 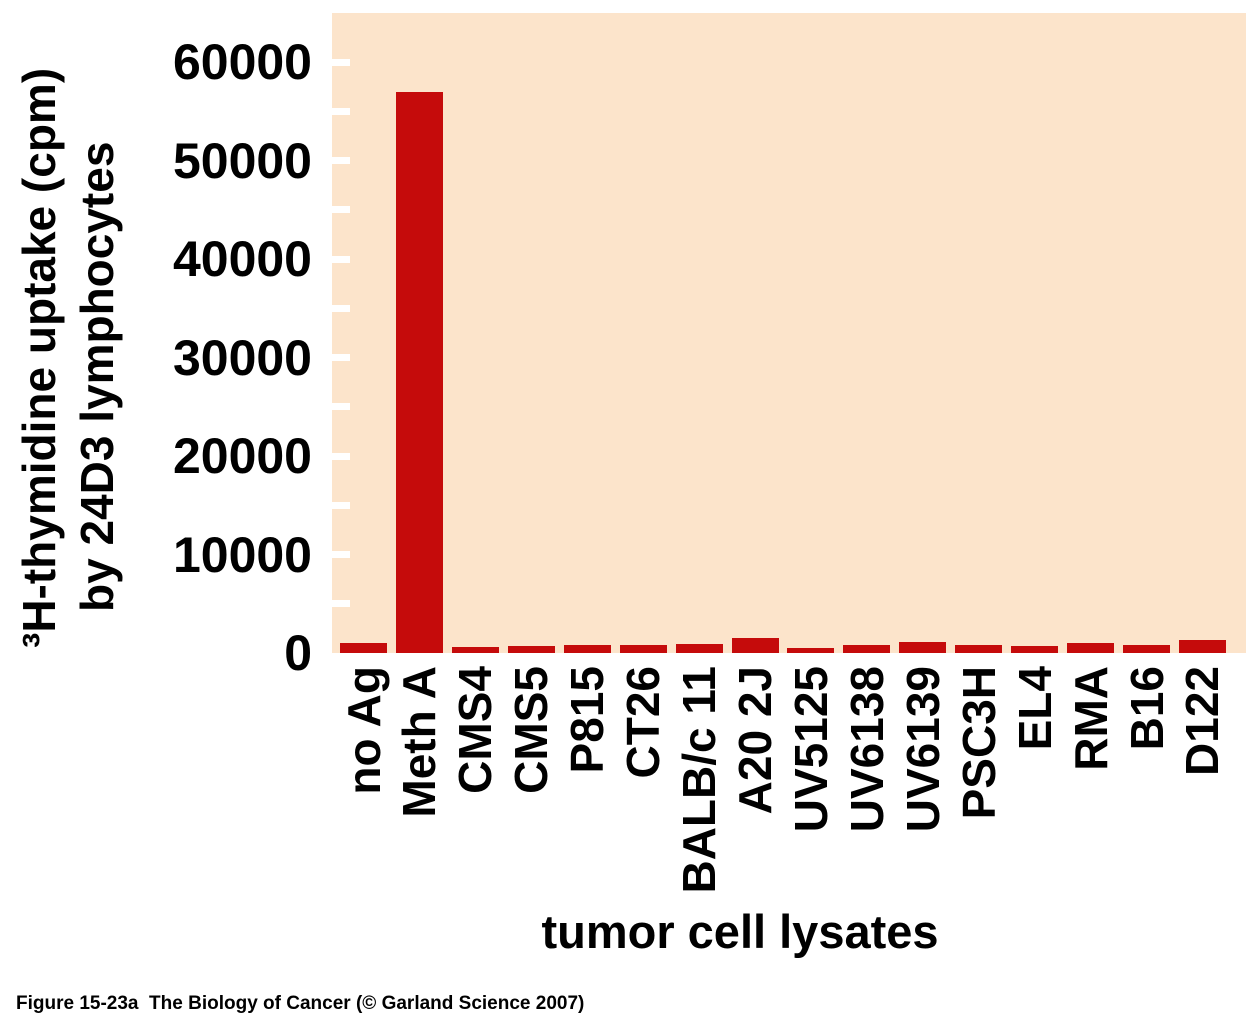 I want to click on x-axis-category-label-cms4: CMS4, so click(x=475, y=730).